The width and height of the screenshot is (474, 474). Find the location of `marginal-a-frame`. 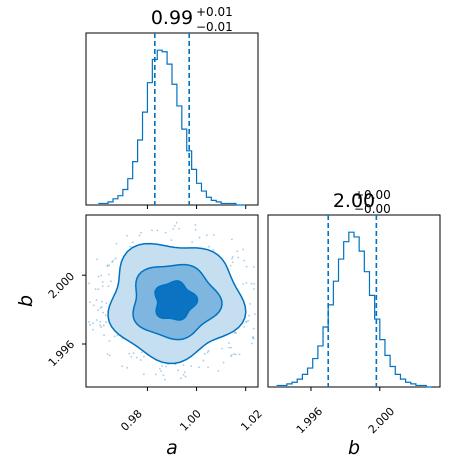

marginal-a-frame is located at coordinates (172, 119).